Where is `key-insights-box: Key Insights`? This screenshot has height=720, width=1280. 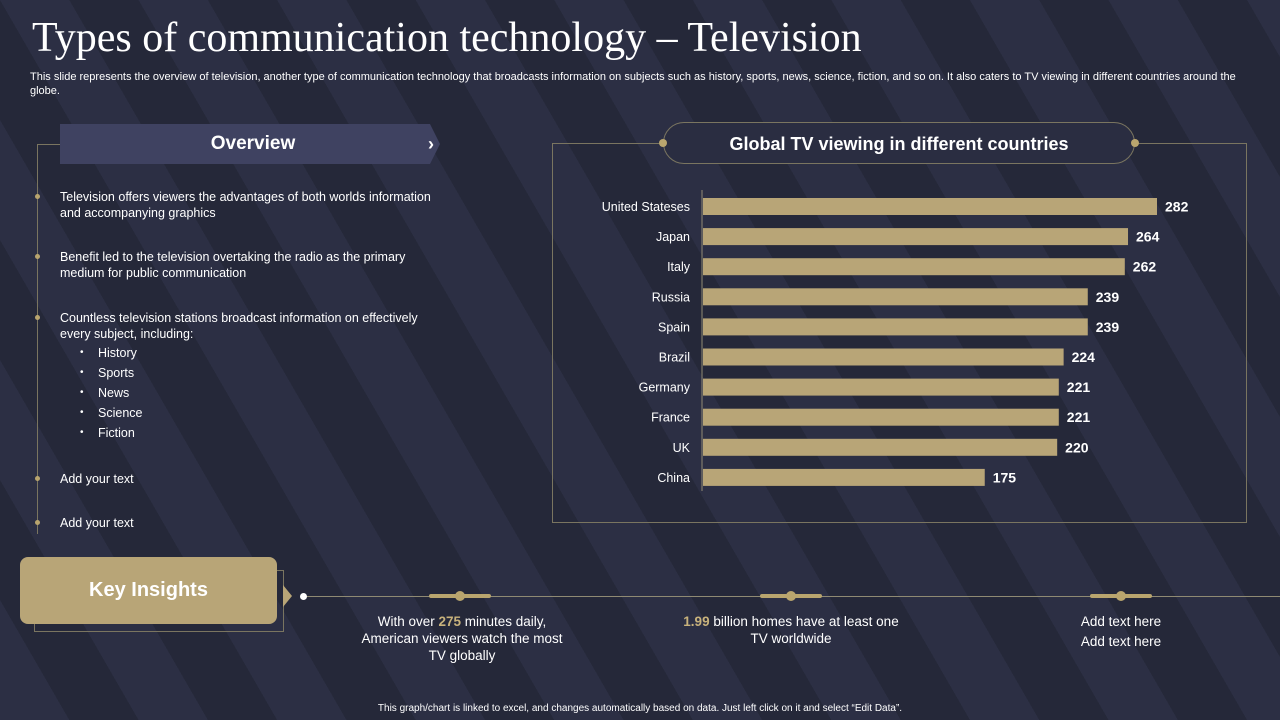
key-insights-box: Key Insights is located at coordinates (148, 590).